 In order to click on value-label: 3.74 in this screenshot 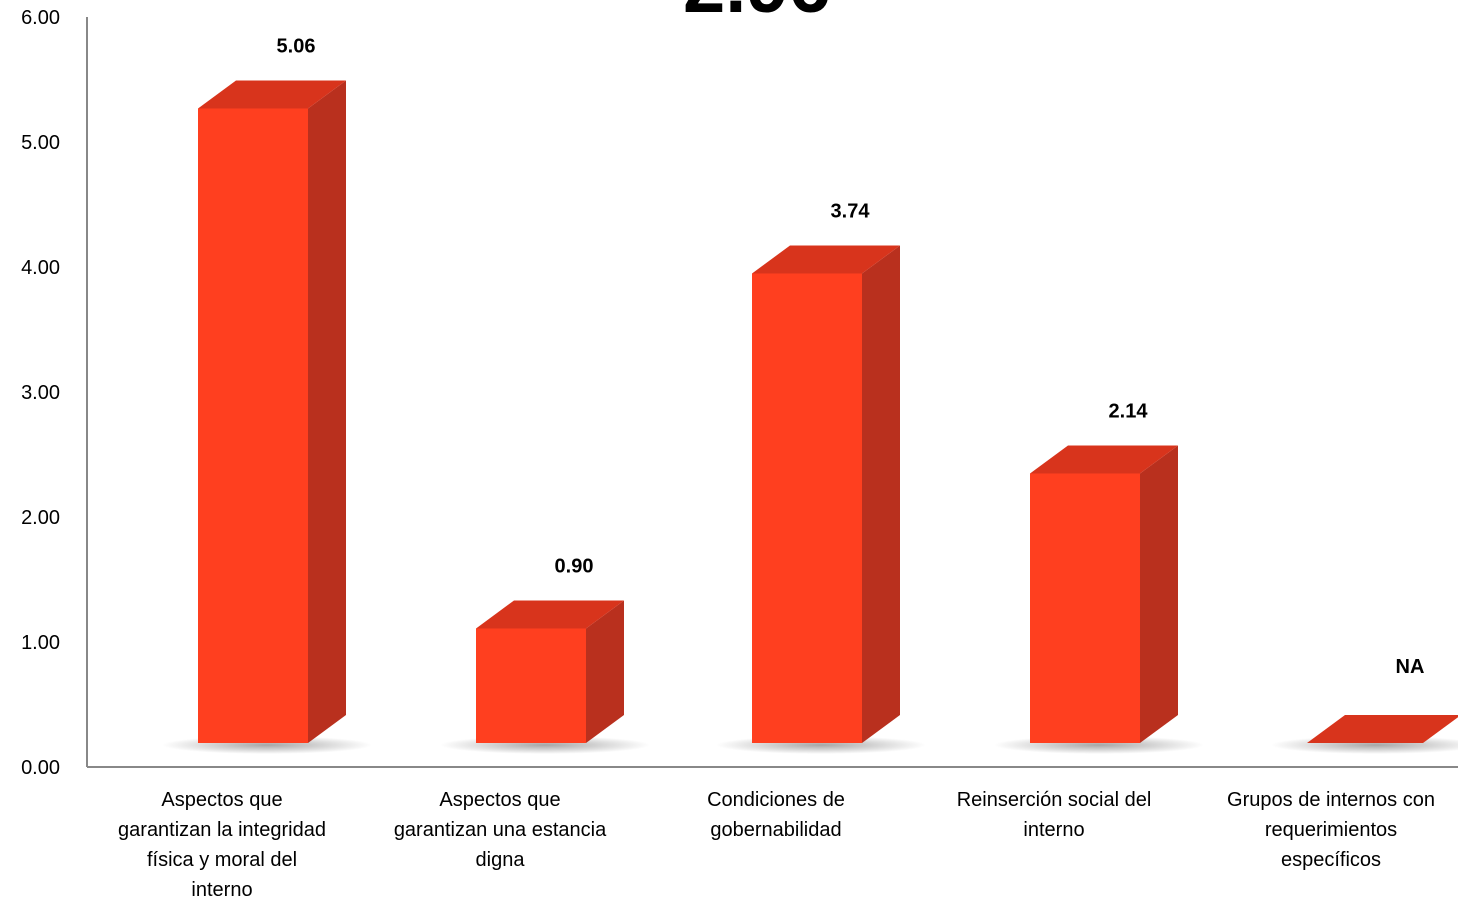, I will do `click(851, 212)`.